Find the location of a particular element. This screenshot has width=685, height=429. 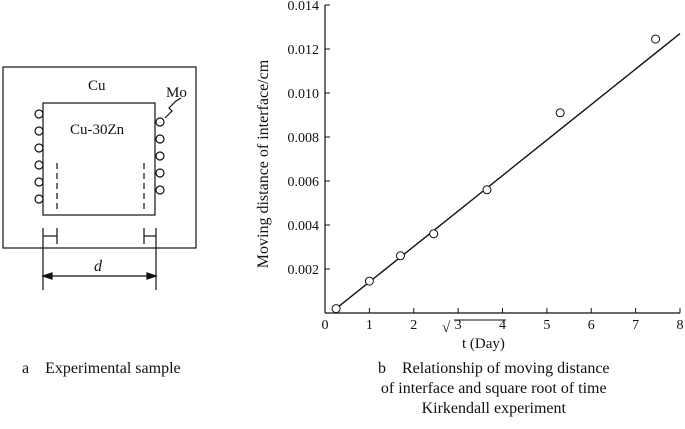

x-tick-label: 4 is located at coordinates (502, 325).